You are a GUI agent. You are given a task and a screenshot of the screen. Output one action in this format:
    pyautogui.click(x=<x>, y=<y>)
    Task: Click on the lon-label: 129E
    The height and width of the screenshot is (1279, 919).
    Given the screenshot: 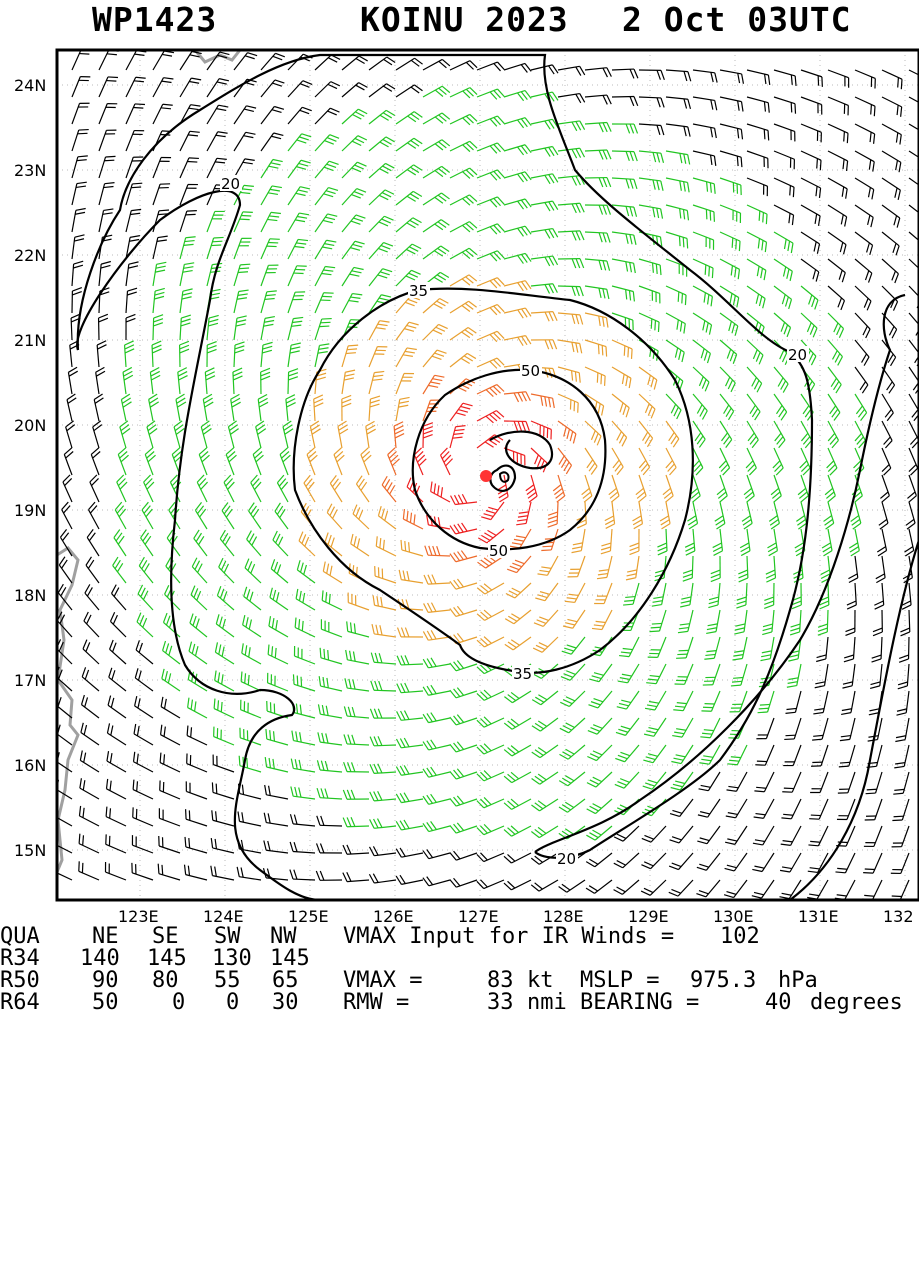 What is the action you would take?
    pyautogui.click(x=648, y=915)
    